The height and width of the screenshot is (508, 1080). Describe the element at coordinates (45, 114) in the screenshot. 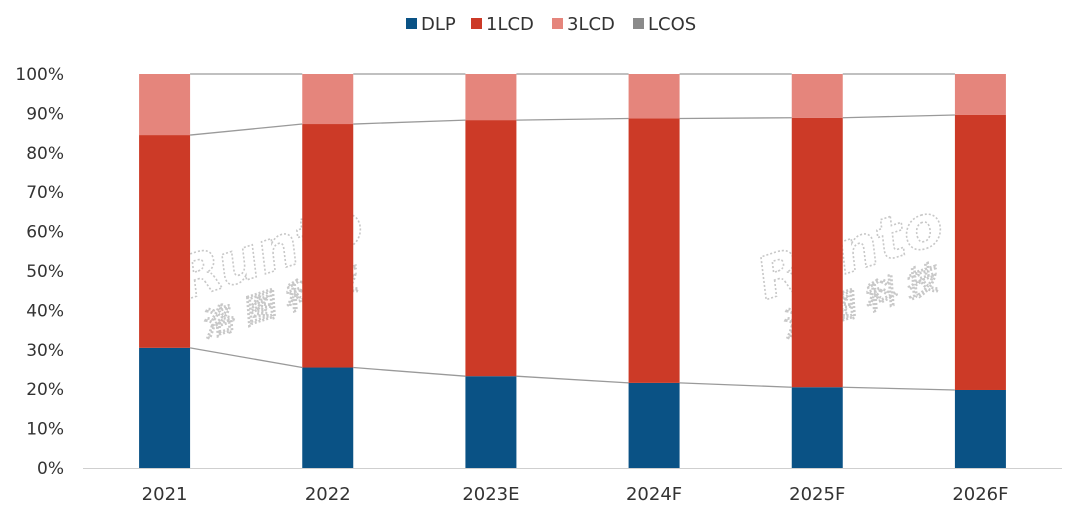

I see `y-tick-label: 90%` at that location.